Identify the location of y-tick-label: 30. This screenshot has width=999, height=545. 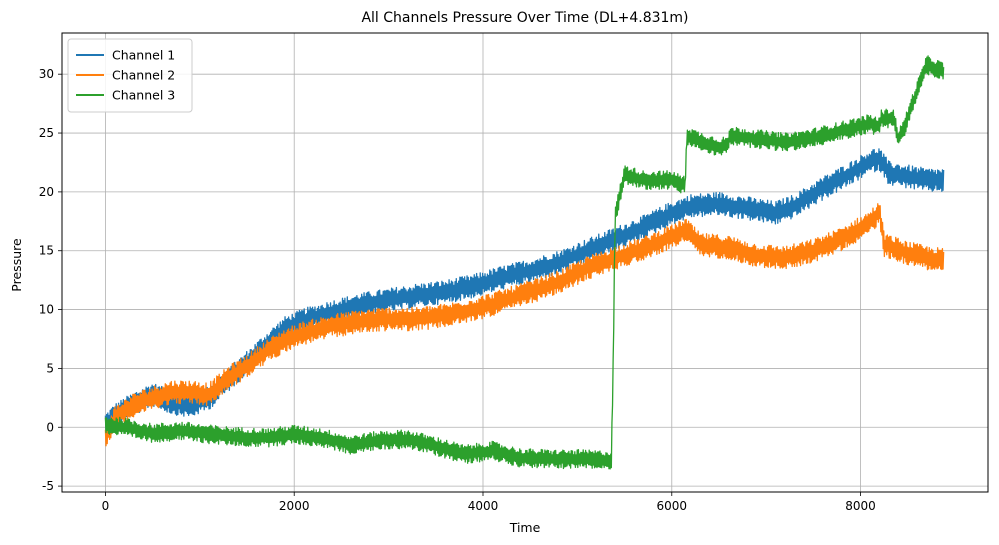
(46, 74).